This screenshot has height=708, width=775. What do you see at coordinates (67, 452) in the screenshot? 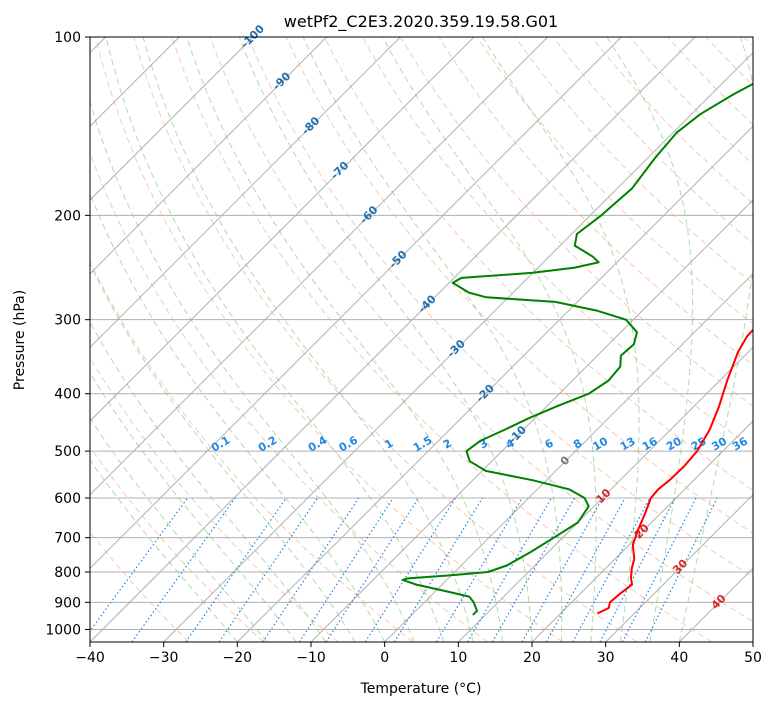
I see `y-tick-label: 500` at bounding box center [67, 452].